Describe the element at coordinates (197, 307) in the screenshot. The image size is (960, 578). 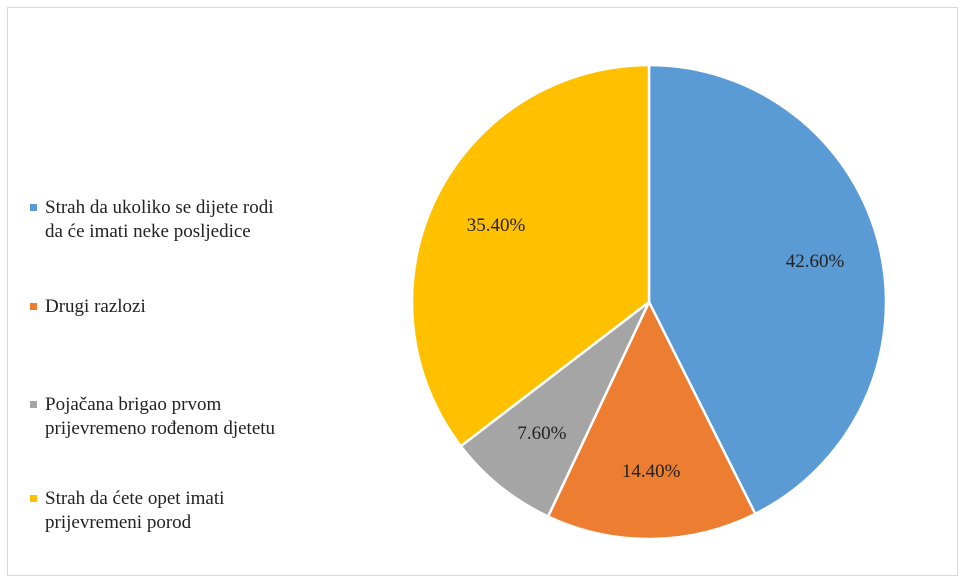
I see `legend-item-1: Drugi razlozi` at that location.